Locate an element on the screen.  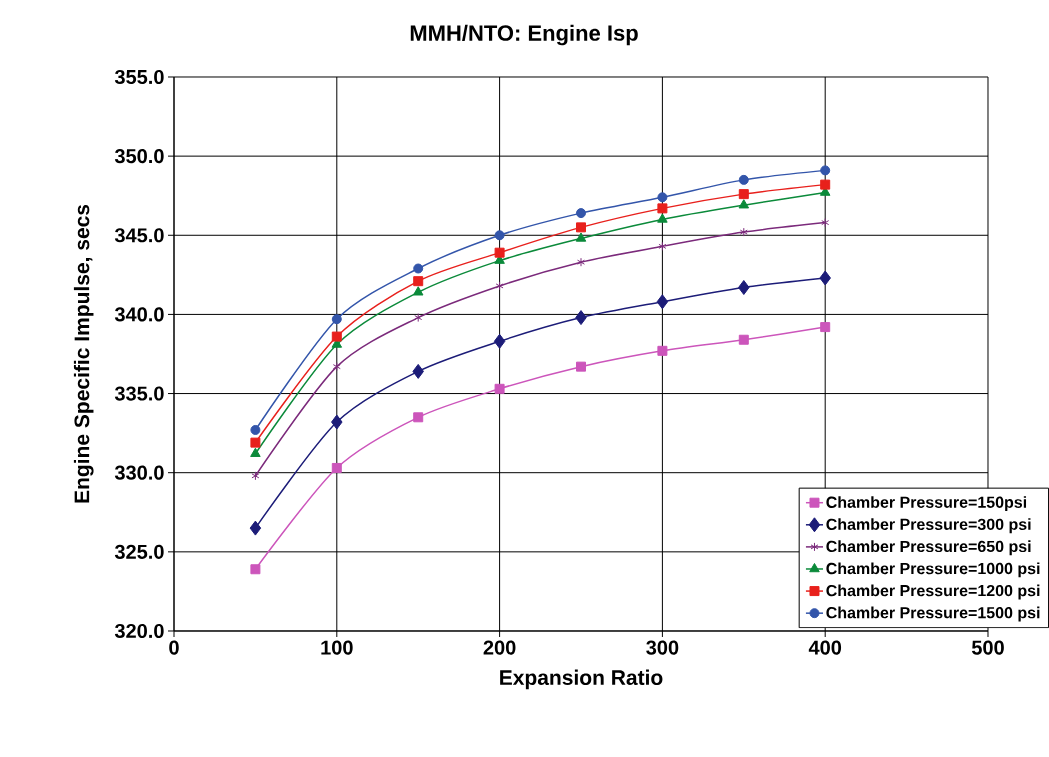
x-tick-label: 400 is located at coordinates (825, 647).